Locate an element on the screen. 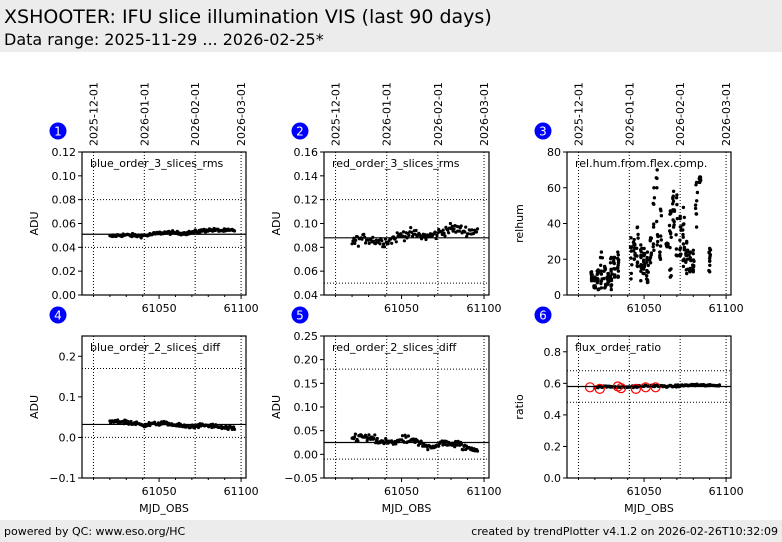 Image resolution: width=782 pixels, height=542 pixels. y-tick-label: 0.08 is located at coordinates (306, 247).